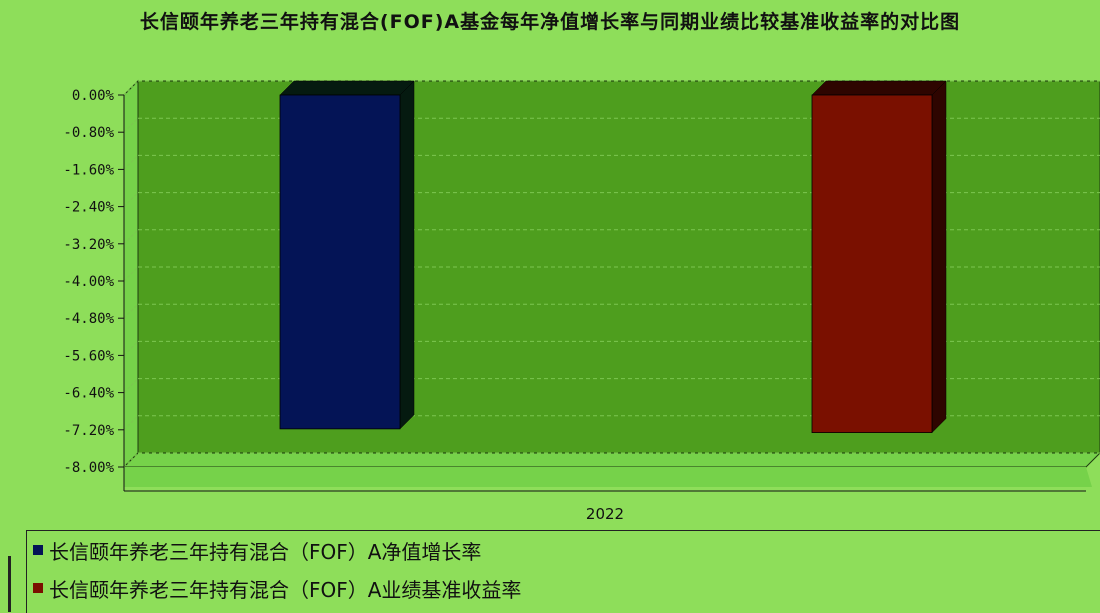 The height and width of the screenshot is (613, 1100). I want to click on plot-floor-front, so click(608, 477).